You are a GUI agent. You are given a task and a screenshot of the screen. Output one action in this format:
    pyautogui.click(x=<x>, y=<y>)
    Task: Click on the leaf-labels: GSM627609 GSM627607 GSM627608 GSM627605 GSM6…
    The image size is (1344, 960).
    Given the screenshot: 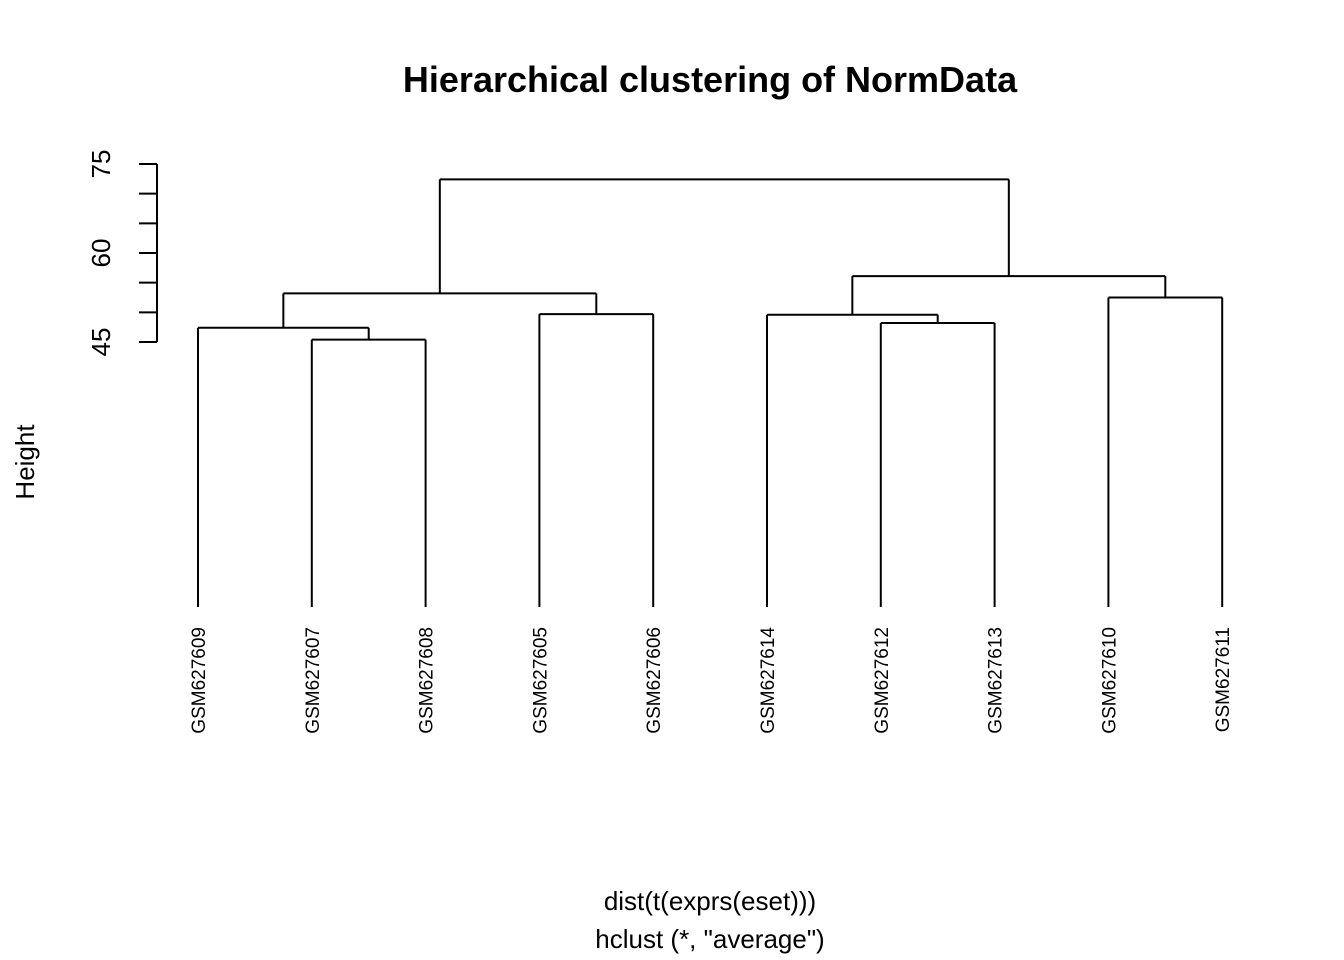 What is the action you would take?
    pyautogui.click(x=711, y=680)
    